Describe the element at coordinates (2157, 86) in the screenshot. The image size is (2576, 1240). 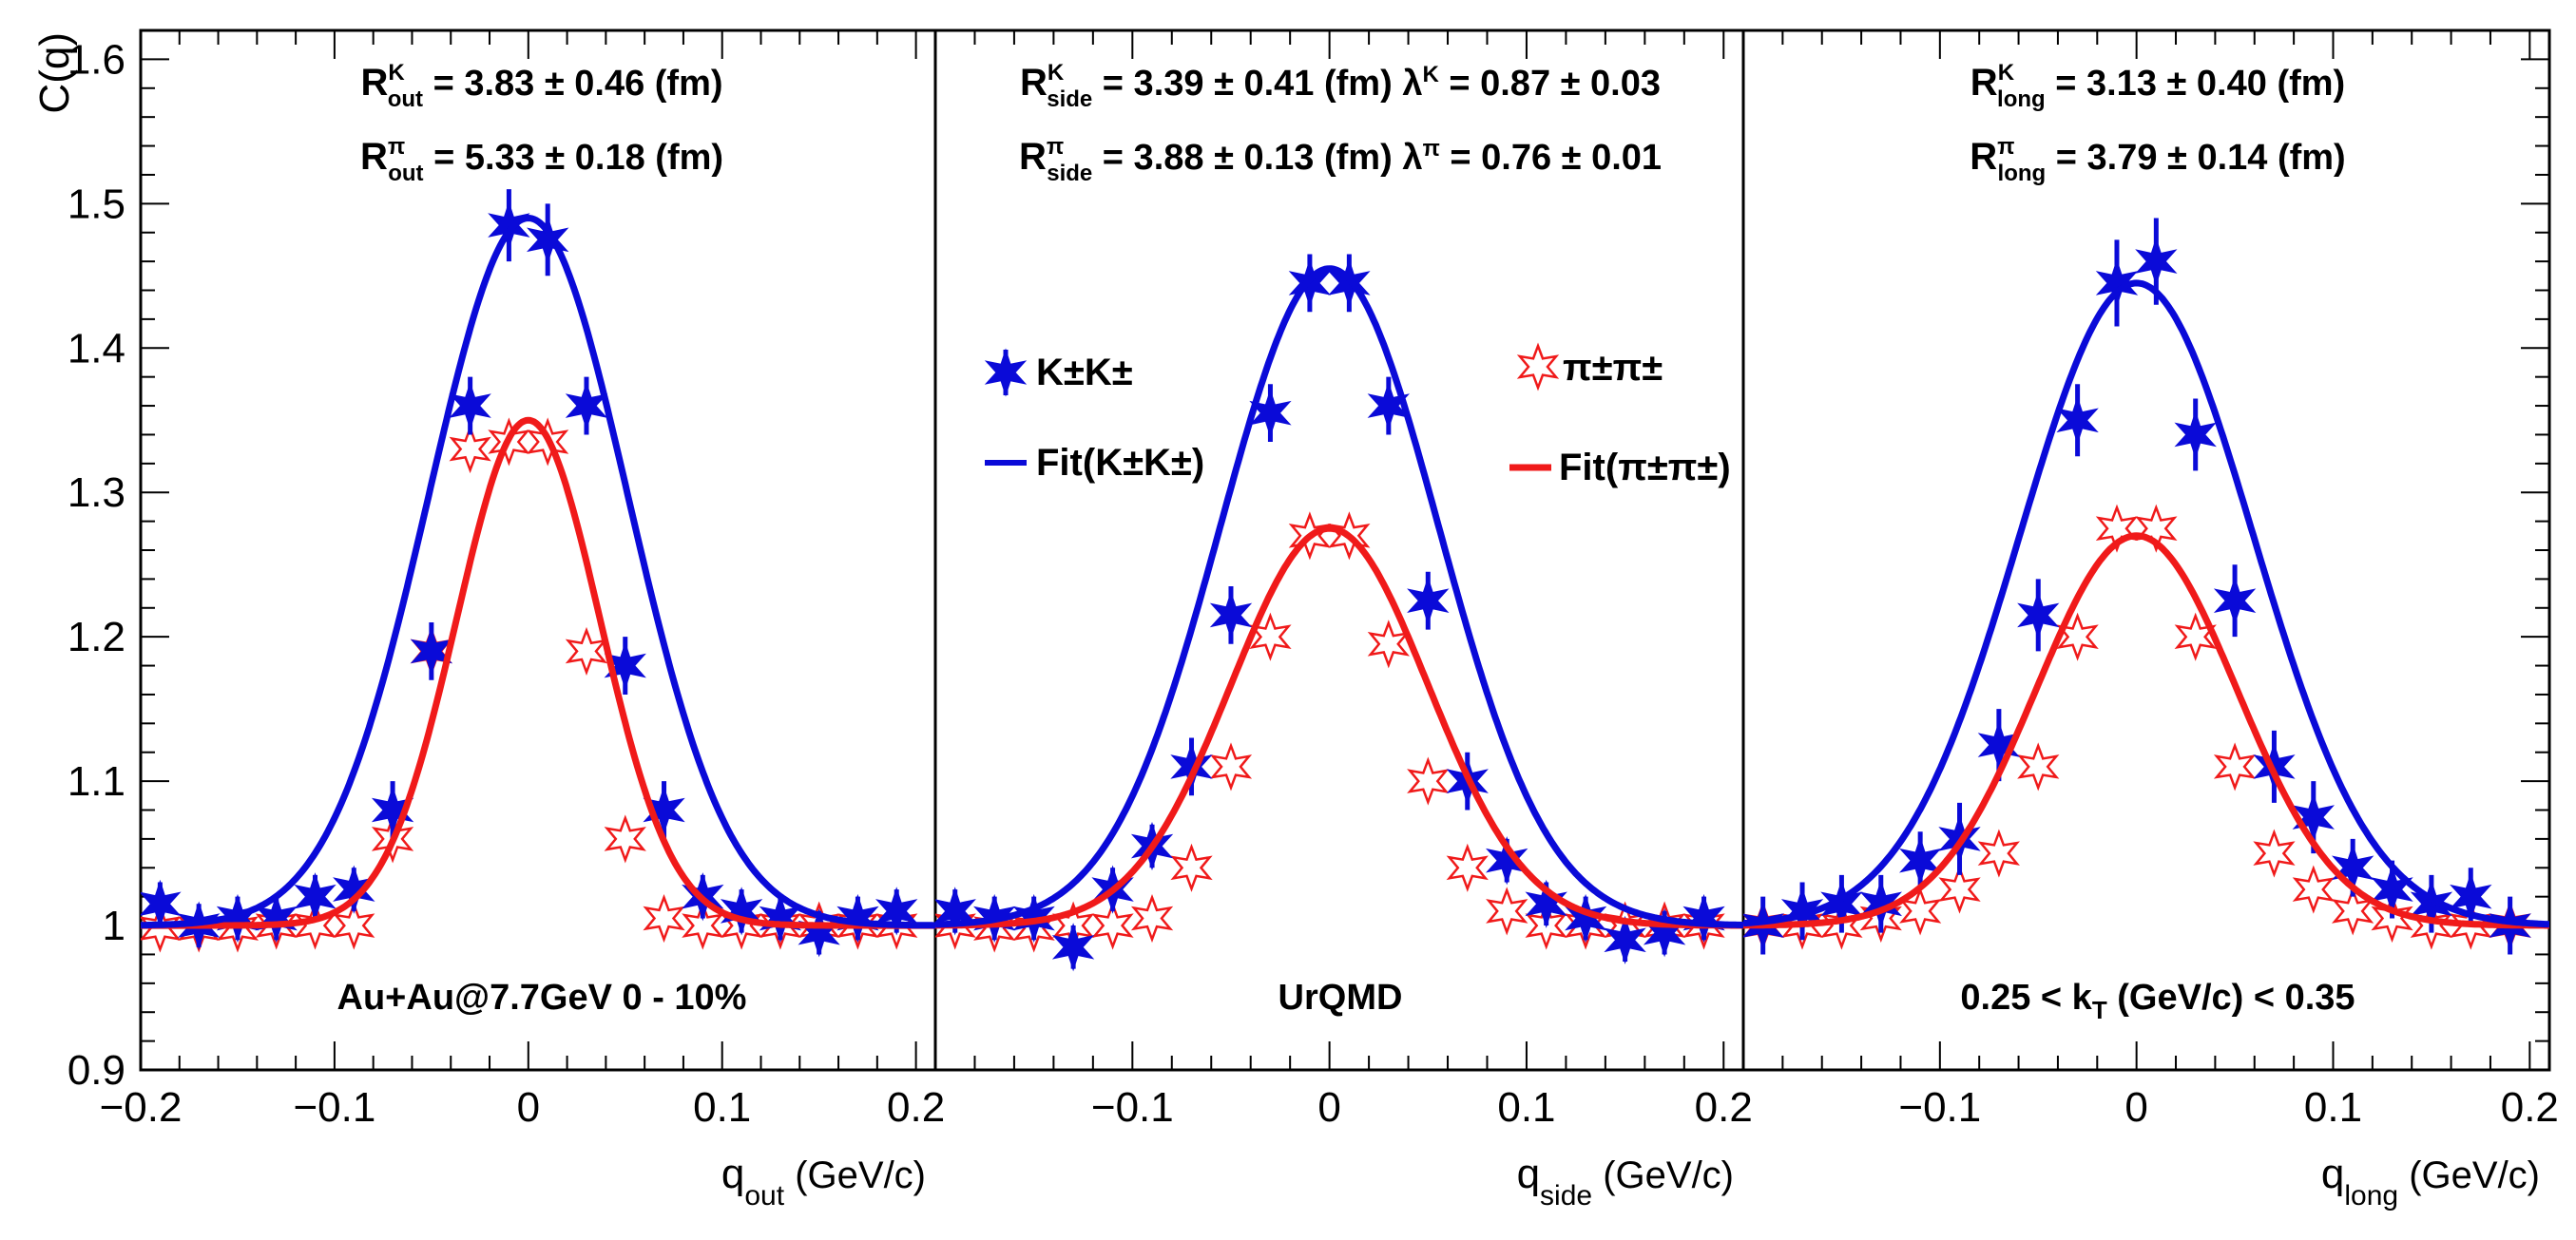
I see `fit-annotation-long: RK long = 3.13 ± 0.40 (fm)` at that location.